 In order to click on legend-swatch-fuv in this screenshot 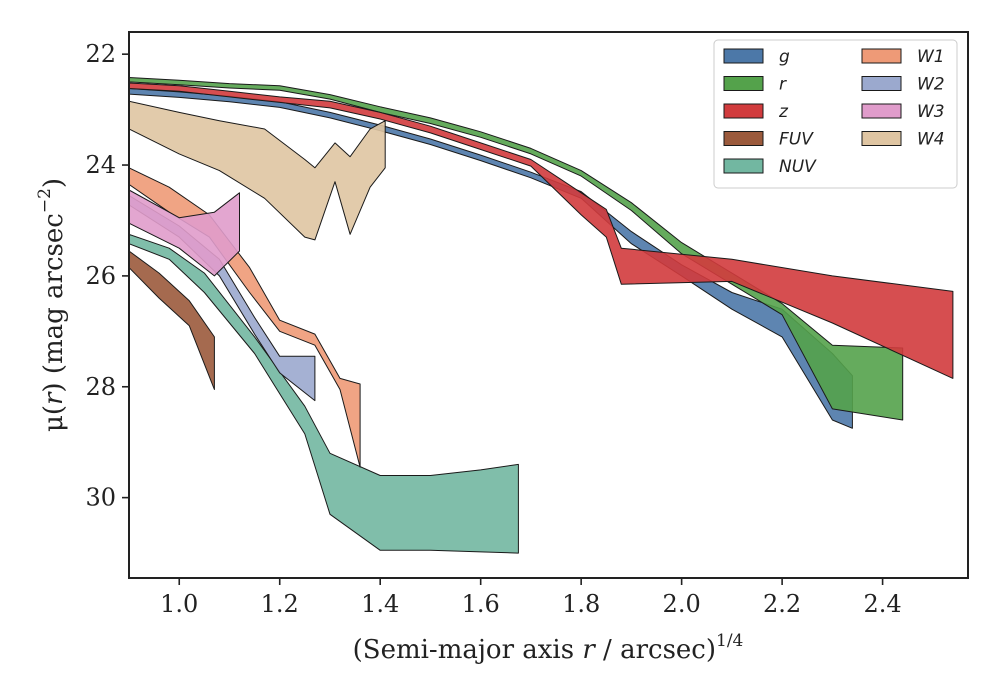, I will do `click(743, 138)`.